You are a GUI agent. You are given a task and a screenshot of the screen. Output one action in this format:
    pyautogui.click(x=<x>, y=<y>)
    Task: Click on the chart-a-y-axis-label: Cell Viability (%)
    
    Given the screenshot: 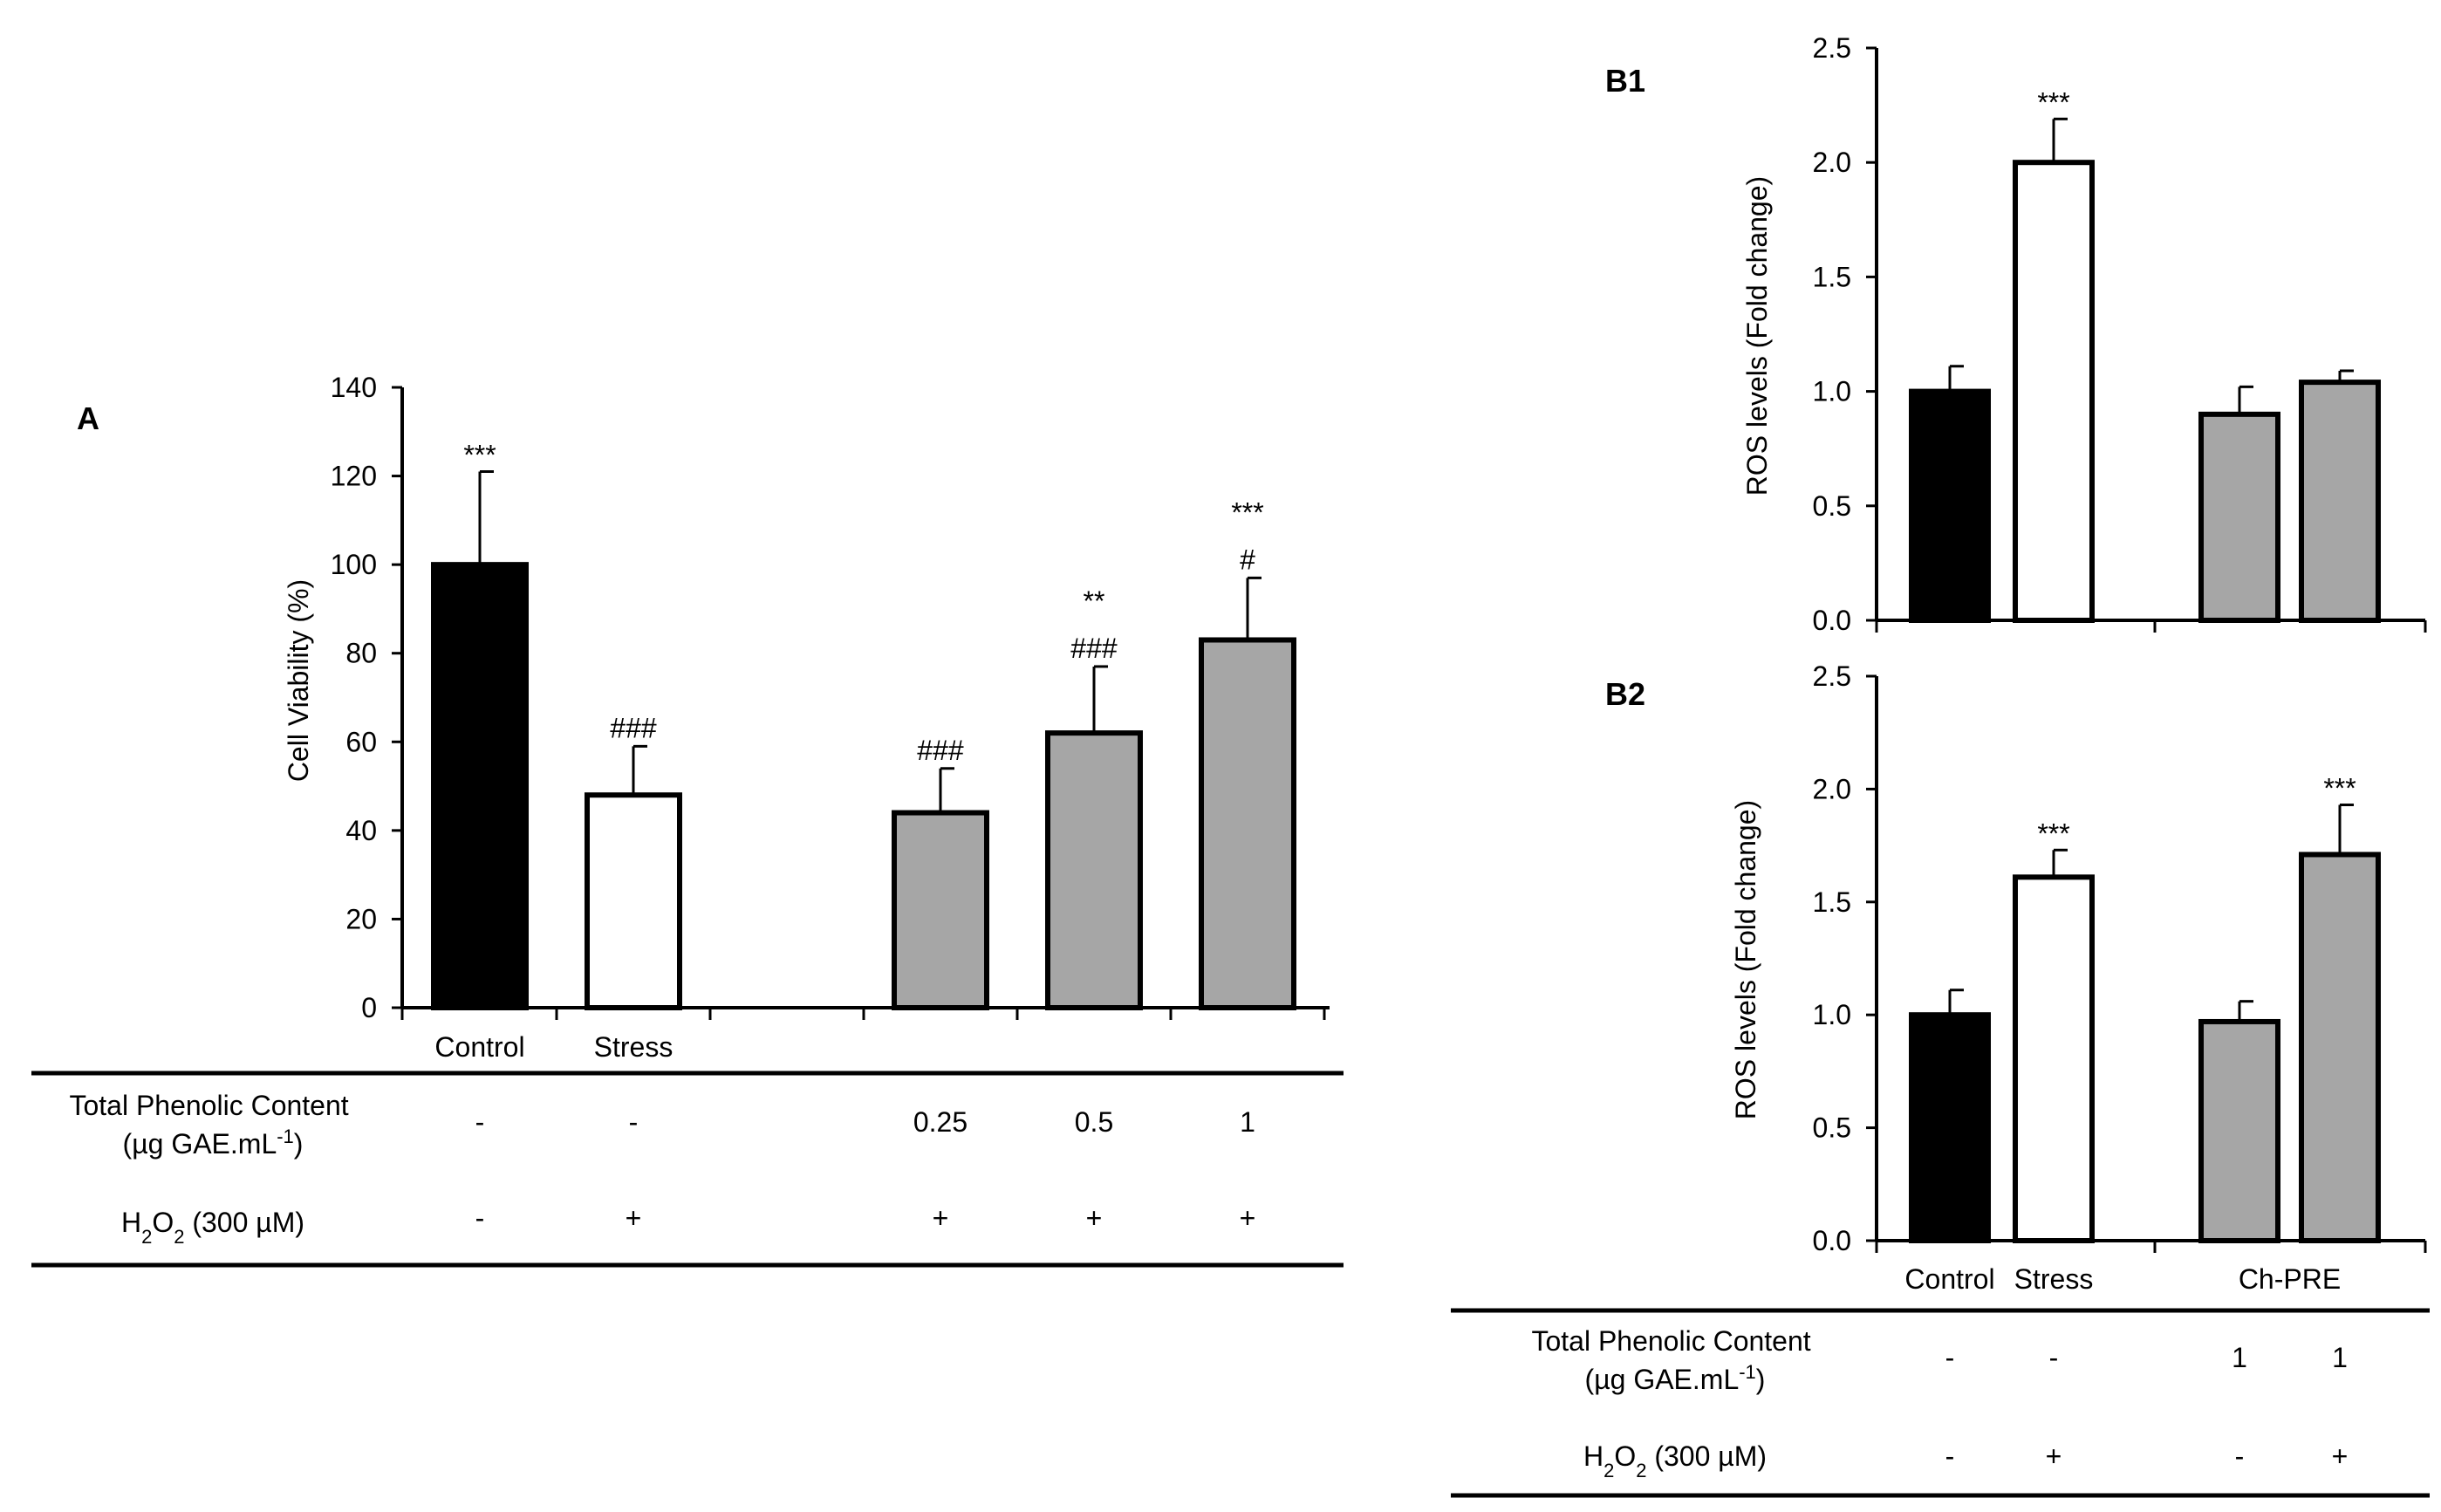 What is the action you would take?
    pyautogui.click(x=298, y=680)
    